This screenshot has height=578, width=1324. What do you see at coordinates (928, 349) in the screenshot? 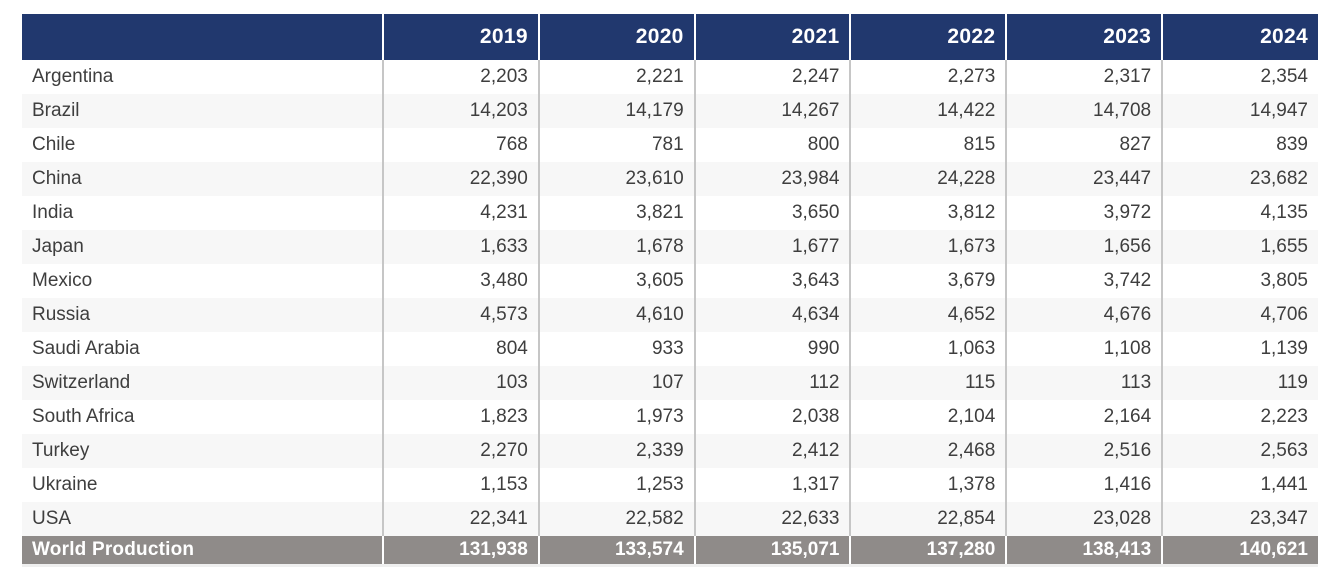
I see `value-cell: 1,063` at bounding box center [928, 349].